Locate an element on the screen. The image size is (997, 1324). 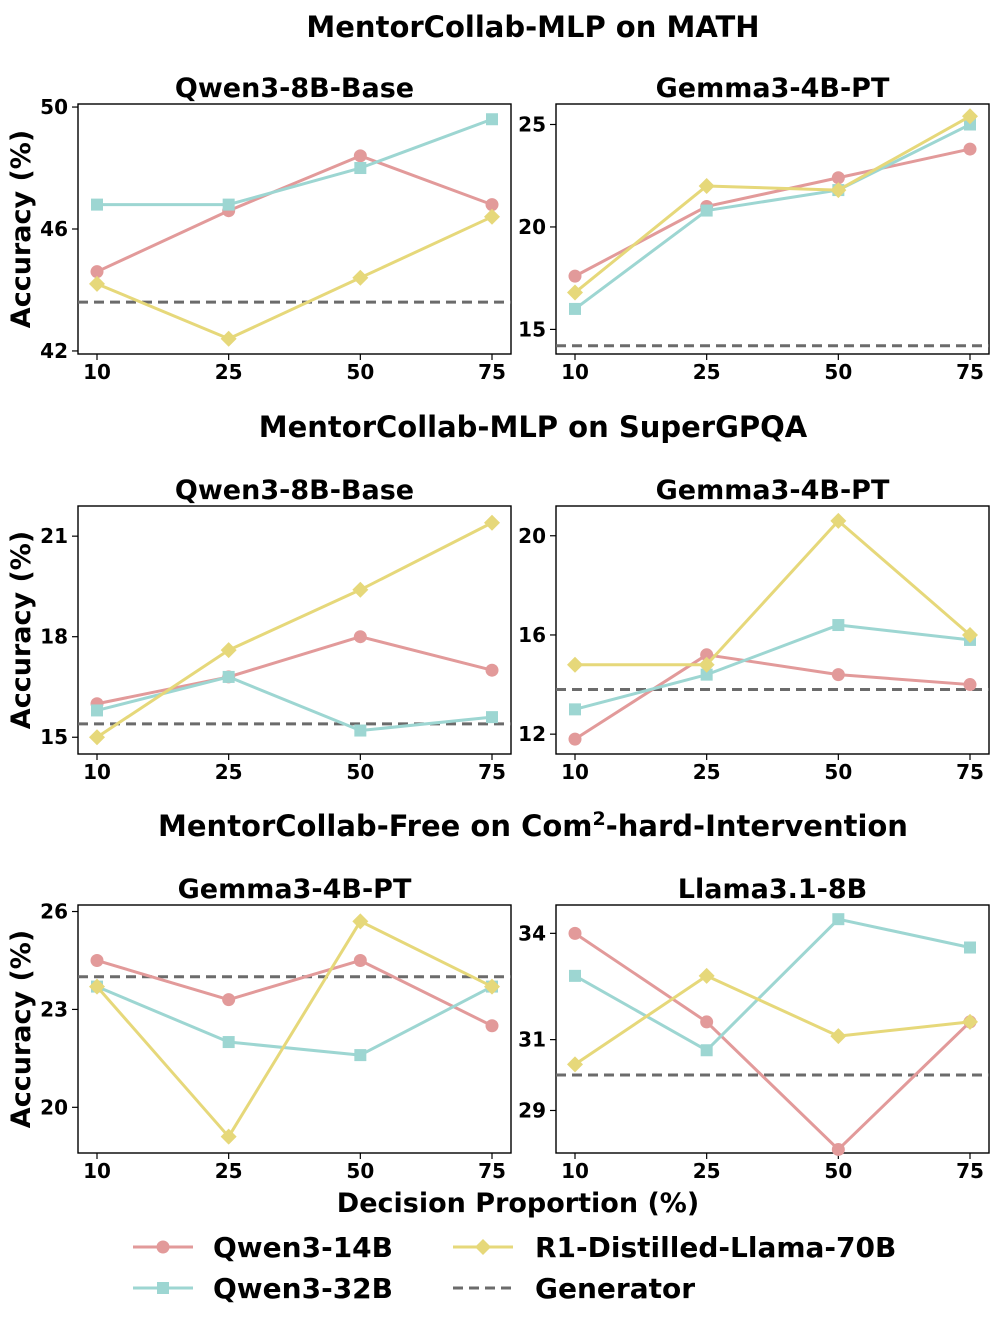
y-tick-label: 25 is located at coordinates (532, 124).